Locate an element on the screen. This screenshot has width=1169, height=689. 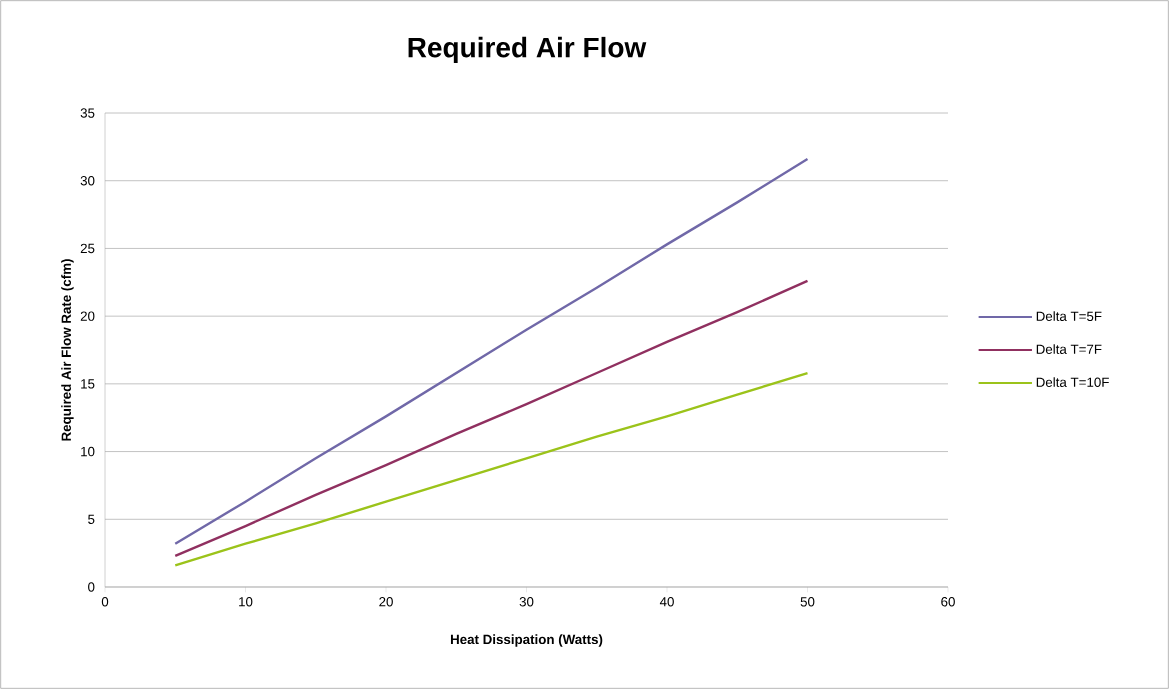
y-tick-label: 10 is located at coordinates (88, 451).